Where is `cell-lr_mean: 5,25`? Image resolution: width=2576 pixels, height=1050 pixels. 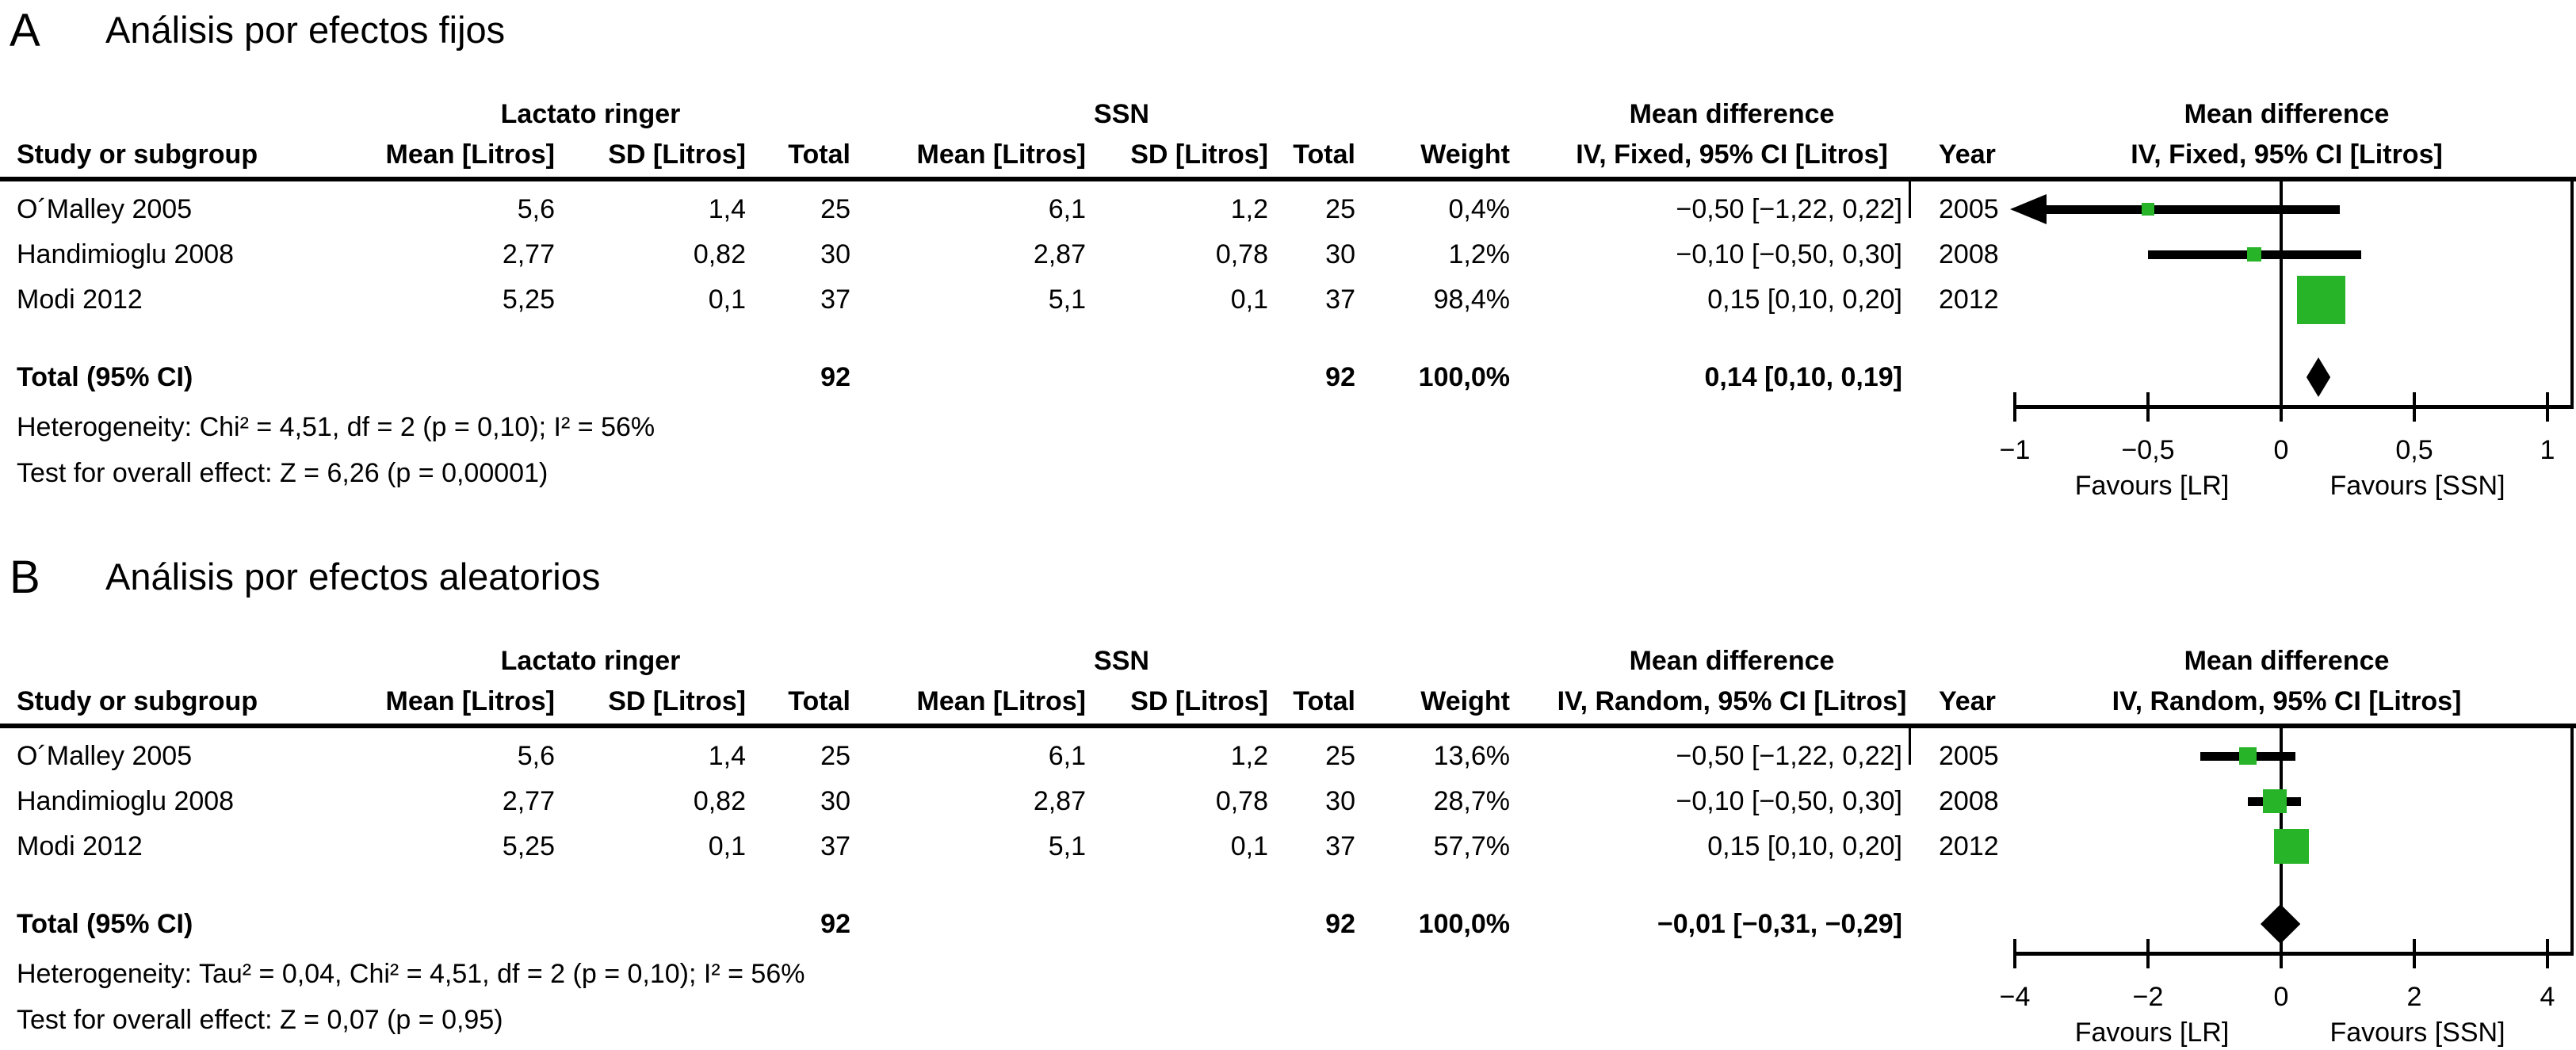
cell-lr_mean: 5,25 is located at coordinates (528, 299).